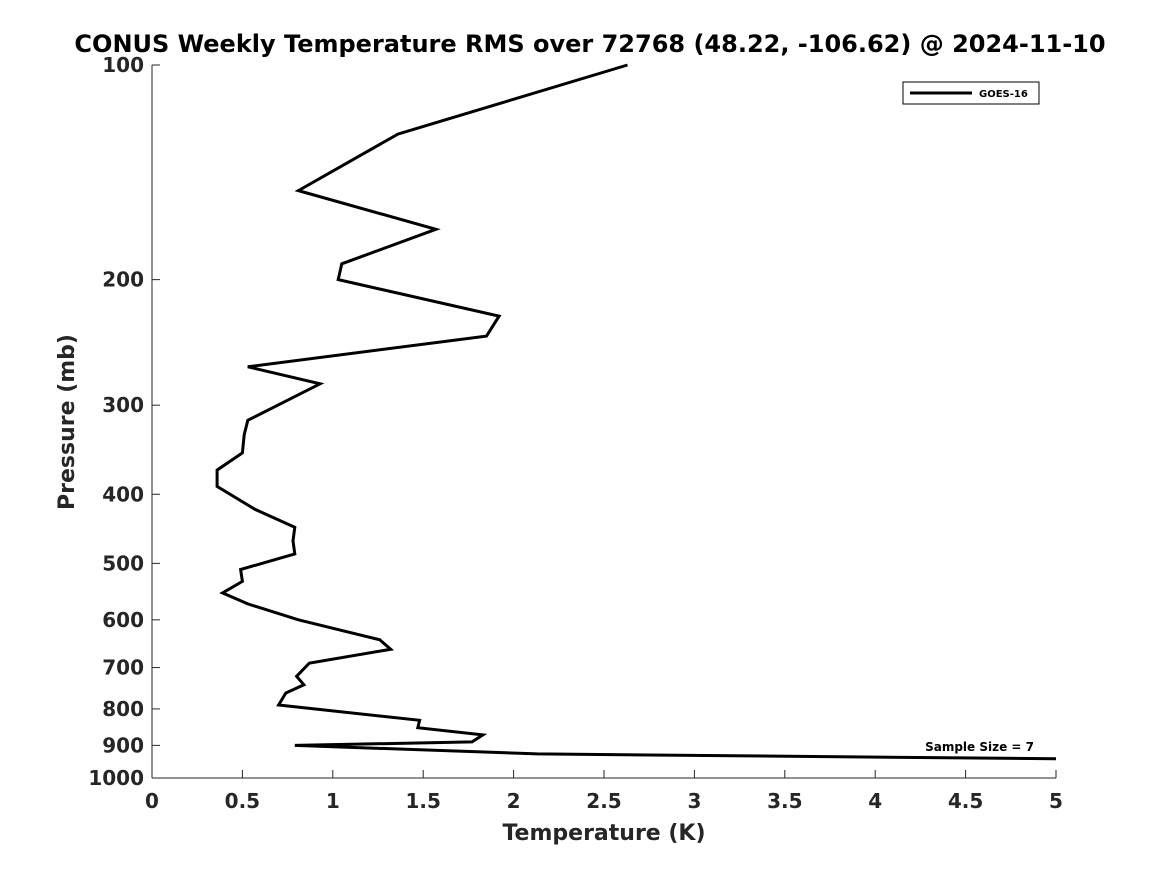 The width and height of the screenshot is (1167, 875). What do you see at coordinates (123, 280) in the screenshot?
I see `y-tick-label: 200` at bounding box center [123, 280].